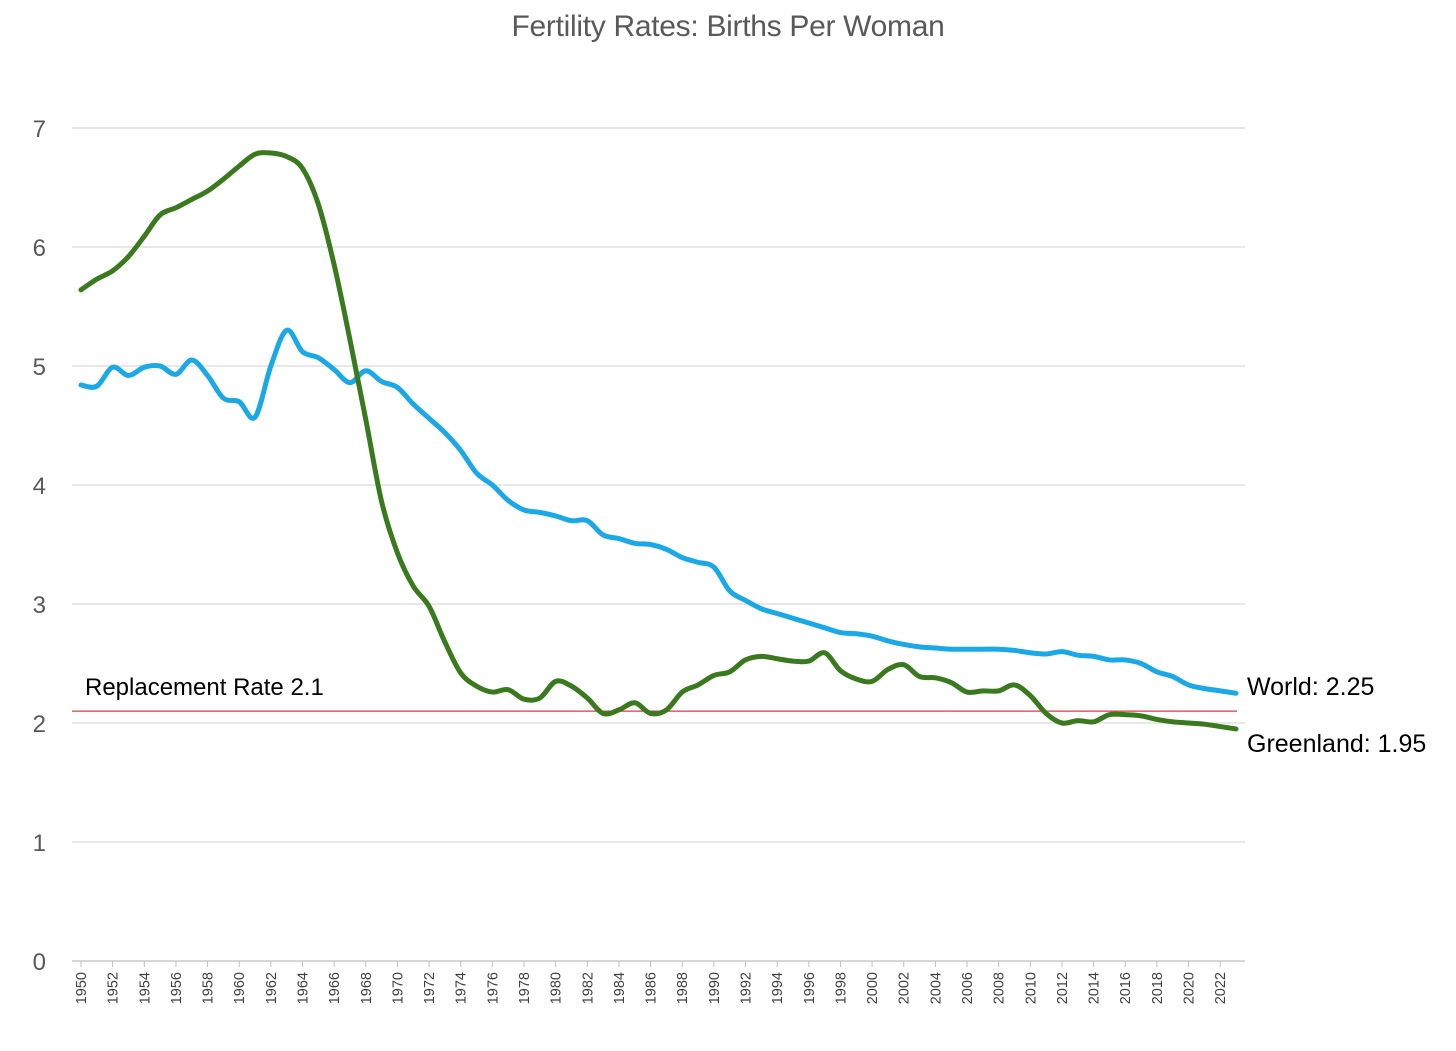  I want to click on x-tick-label: 1982, so click(588, 988).